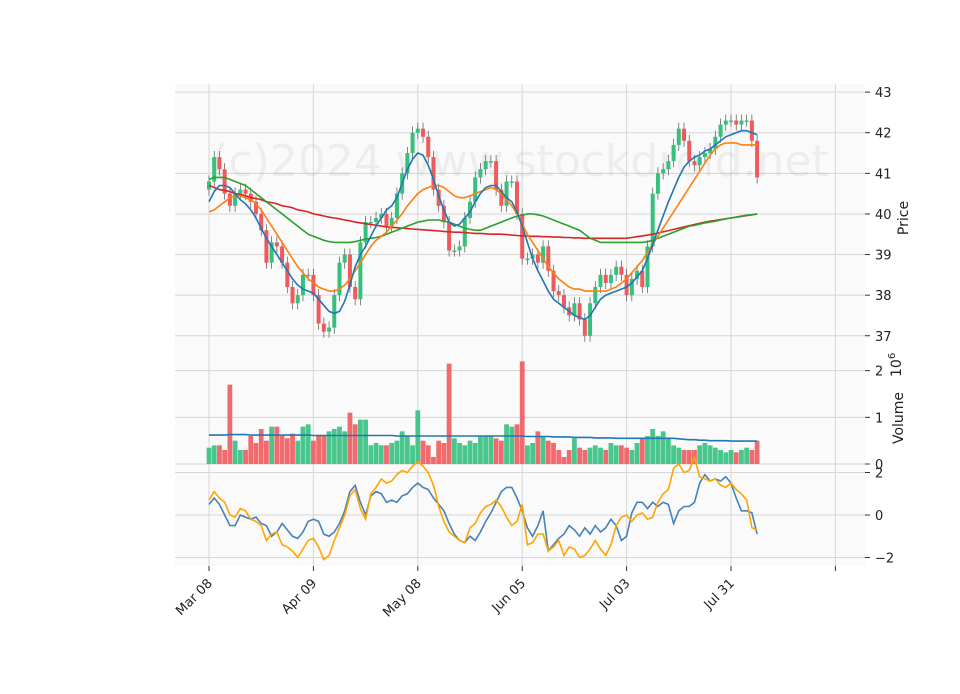  I want to click on volume-bars, so click(483, 412).